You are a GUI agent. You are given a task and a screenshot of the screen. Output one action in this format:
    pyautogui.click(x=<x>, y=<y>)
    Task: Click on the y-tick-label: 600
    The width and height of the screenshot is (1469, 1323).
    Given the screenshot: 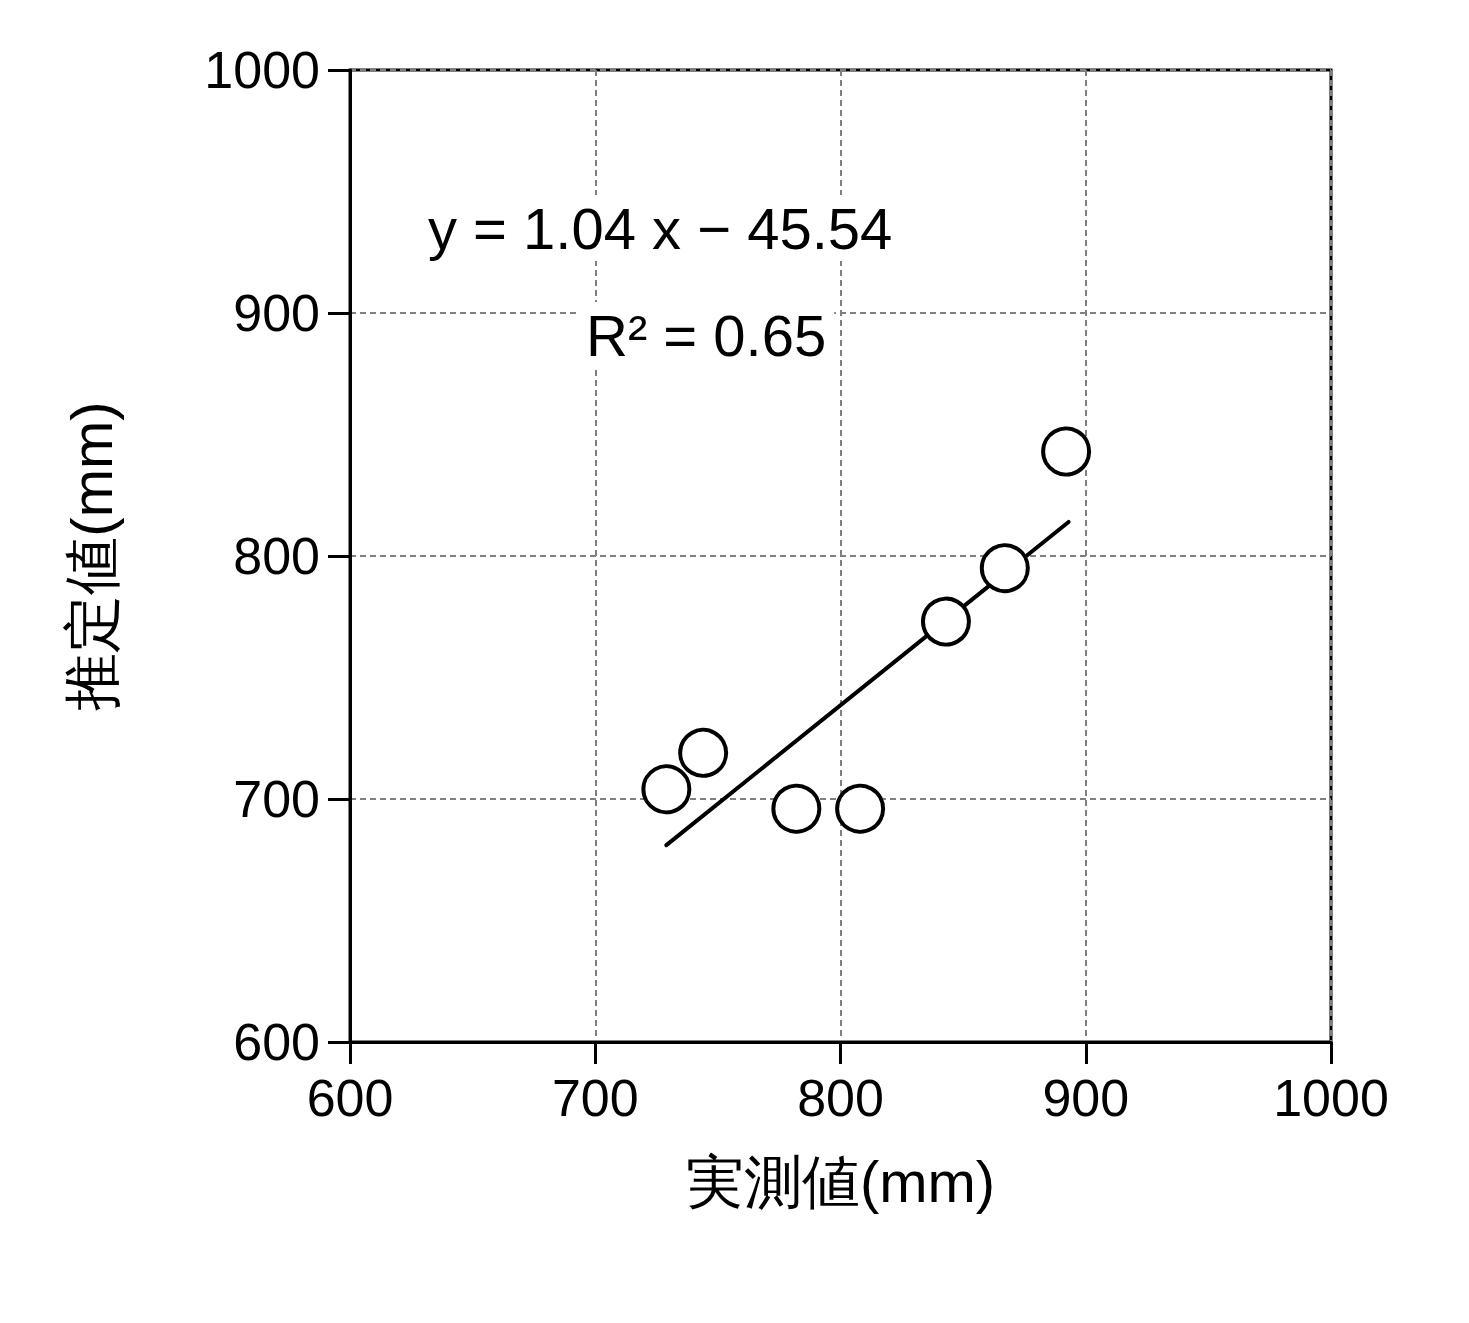 What is the action you would take?
    pyautogui.click(x=276, y=1042)
    